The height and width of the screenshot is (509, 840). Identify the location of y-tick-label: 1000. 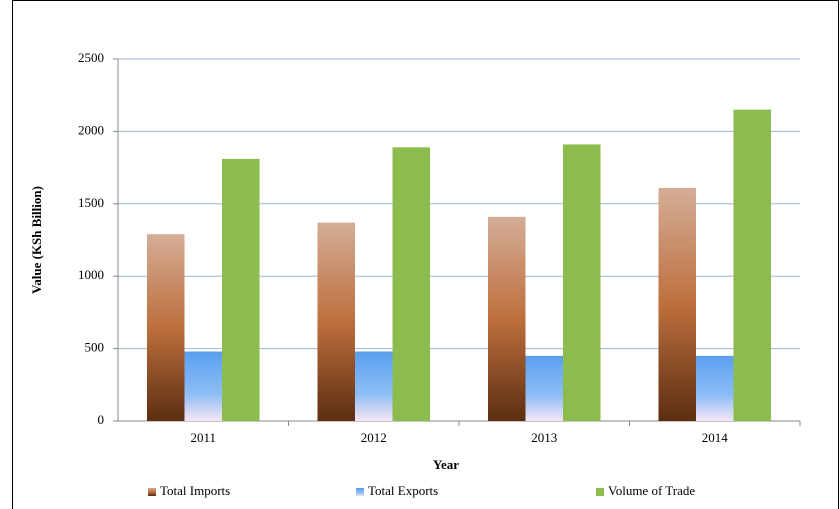
(91, 274).